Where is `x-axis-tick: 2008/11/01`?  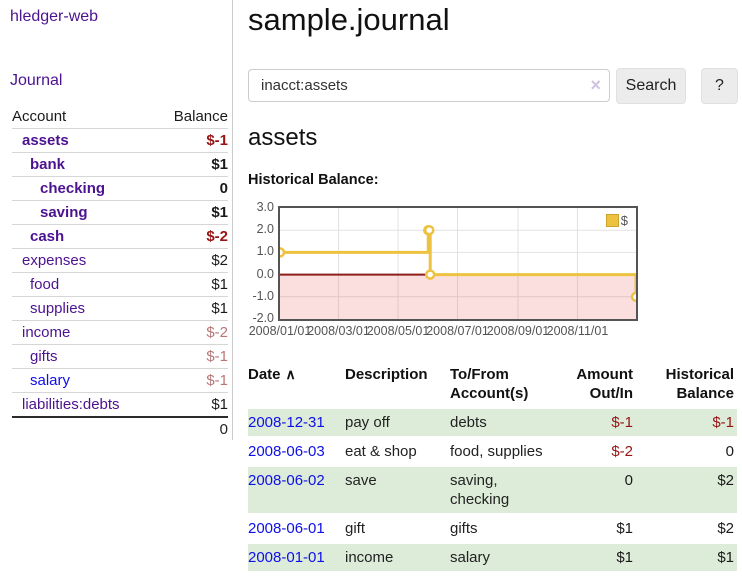
x-axis-tick: 2008/11/01 is located at coordinates (577, 331).